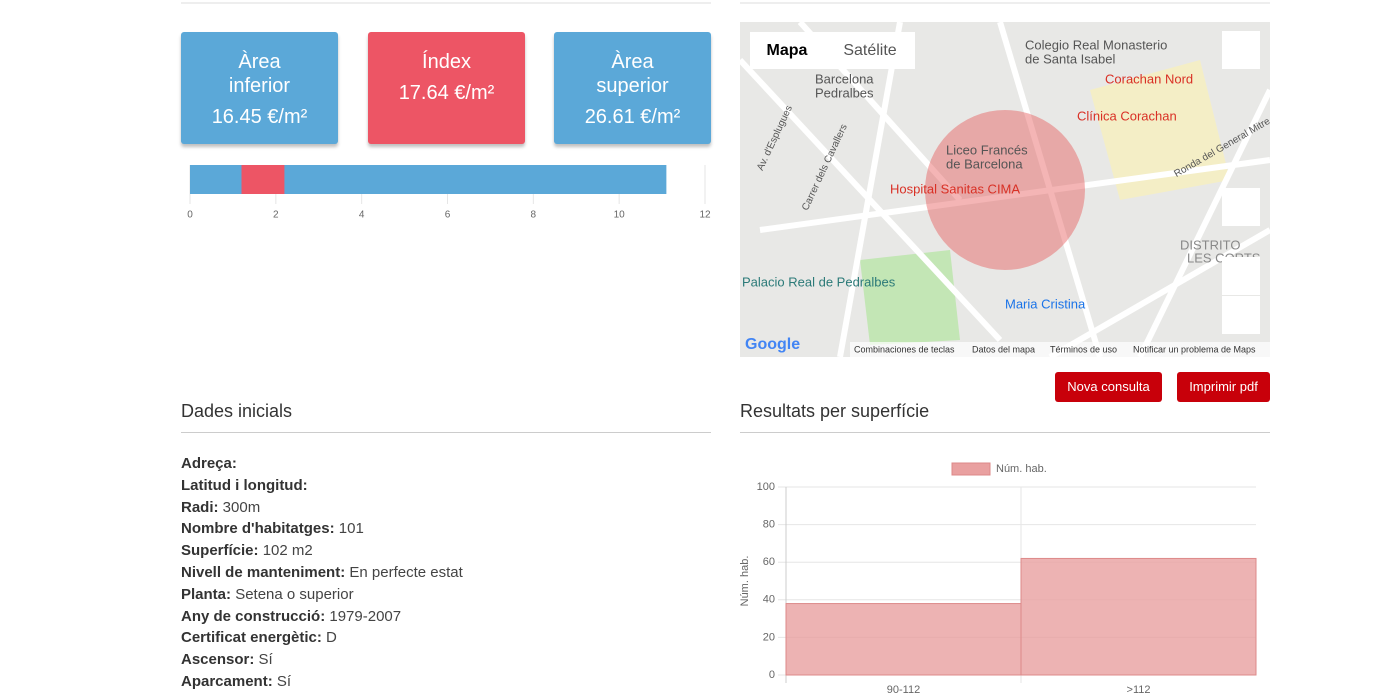  What do you see at coordinates (259, 117) in the screenshot?
I see `card-value: 16.45 €/m²` at bounding box center [259, 117].